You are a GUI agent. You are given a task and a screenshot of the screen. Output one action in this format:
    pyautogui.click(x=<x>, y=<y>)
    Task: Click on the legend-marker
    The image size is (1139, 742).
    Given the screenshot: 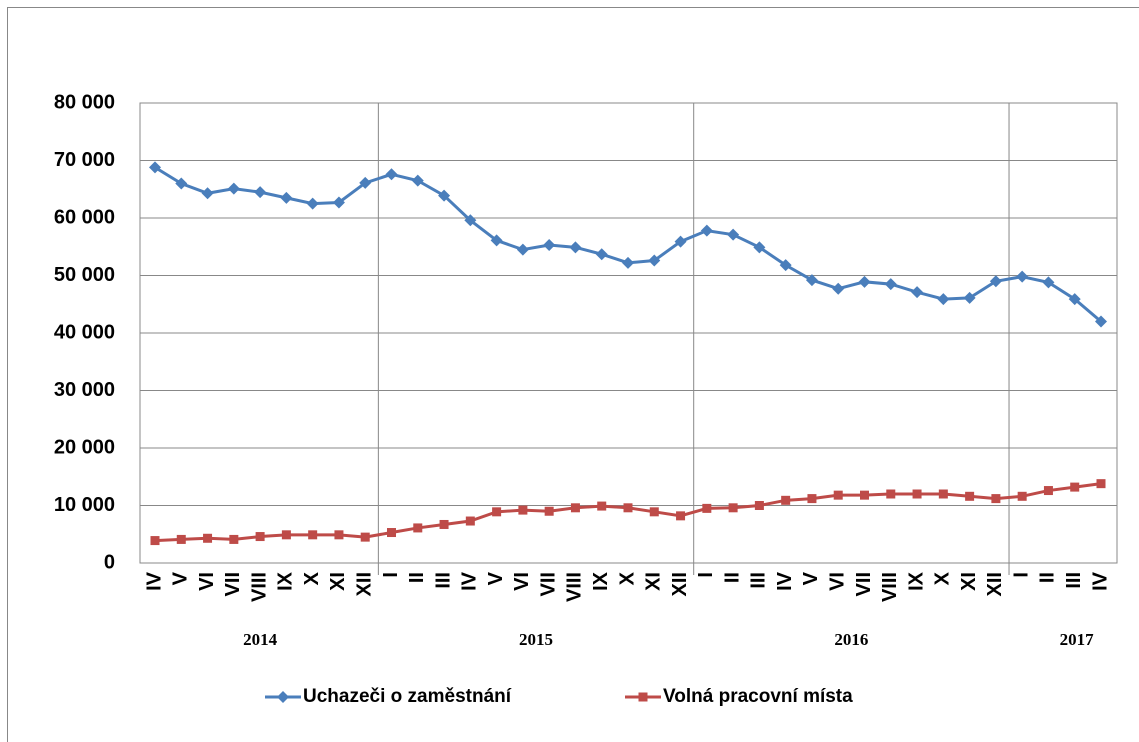 What is the action you would take?
    pyautogui.click(x=283, y=697)
    